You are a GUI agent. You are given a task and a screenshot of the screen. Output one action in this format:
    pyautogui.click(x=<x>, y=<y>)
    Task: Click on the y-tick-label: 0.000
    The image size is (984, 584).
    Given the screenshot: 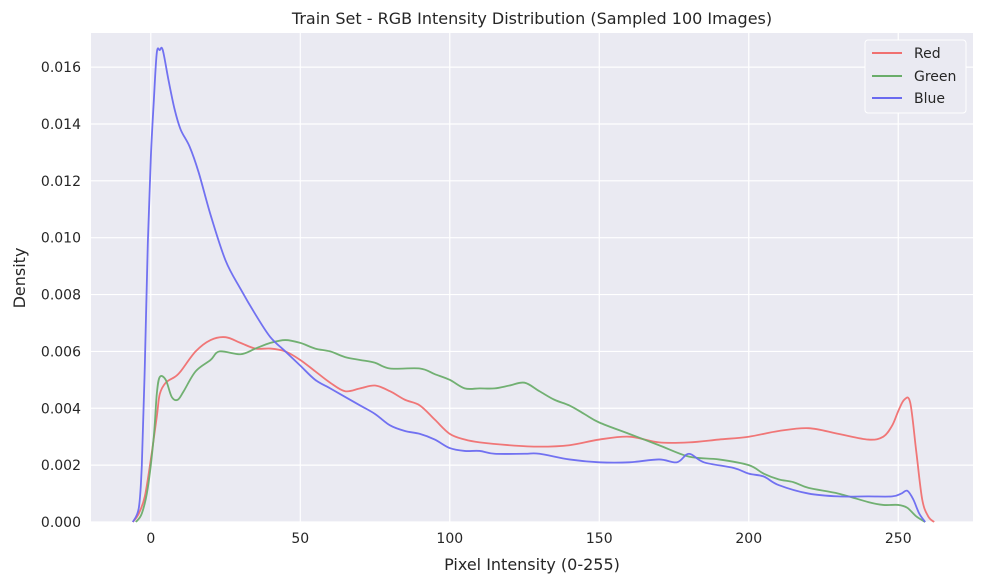 What is the action you would take?
    pyautogui.click(x=61, y=523)
    